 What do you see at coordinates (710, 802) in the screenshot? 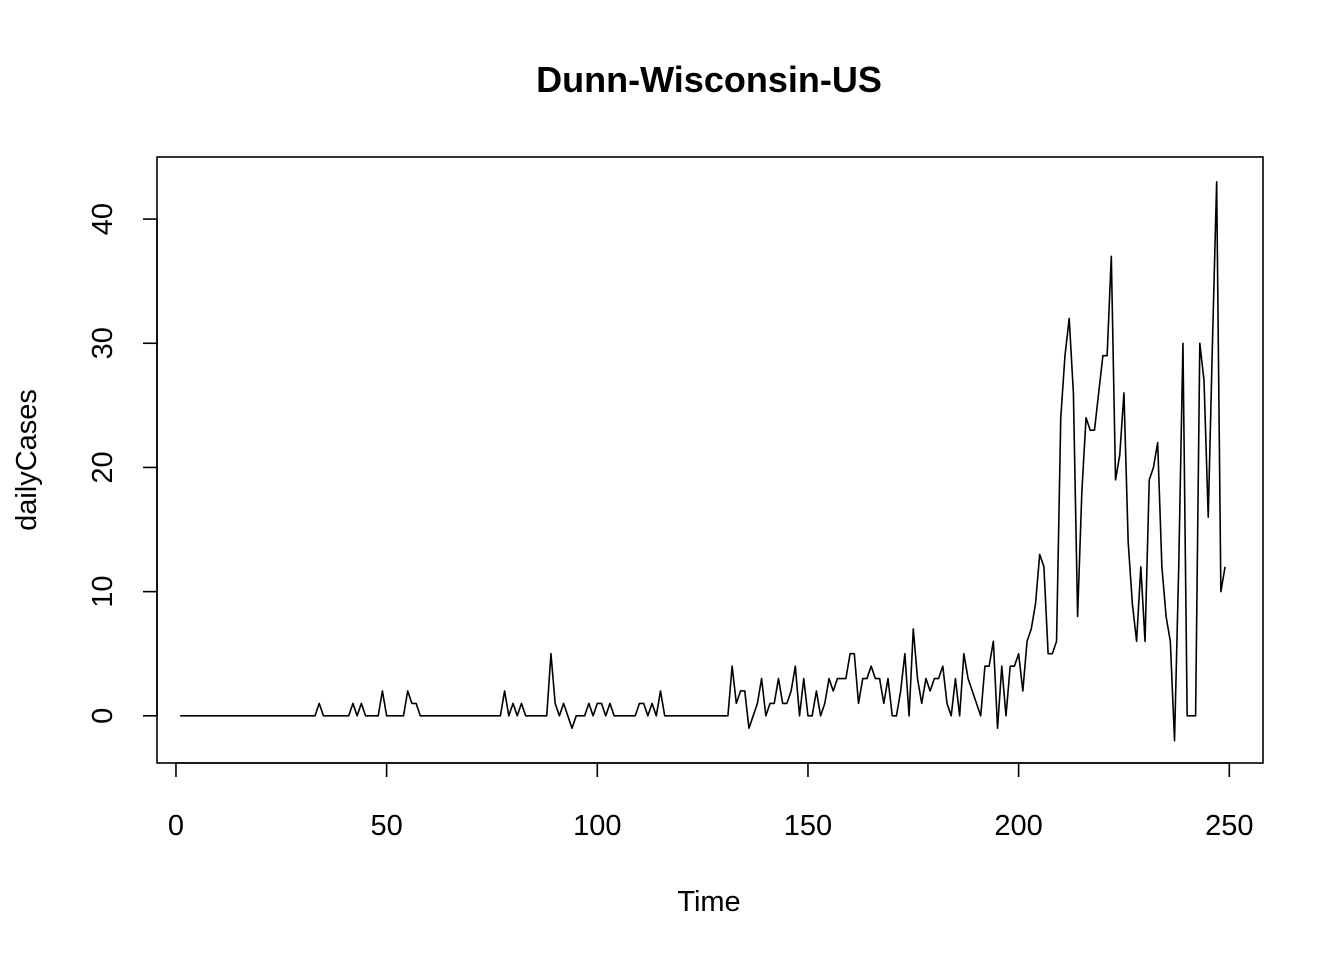
I see `x-axis: 0 50 100 150 200 250` at bounding box center [710, 802].